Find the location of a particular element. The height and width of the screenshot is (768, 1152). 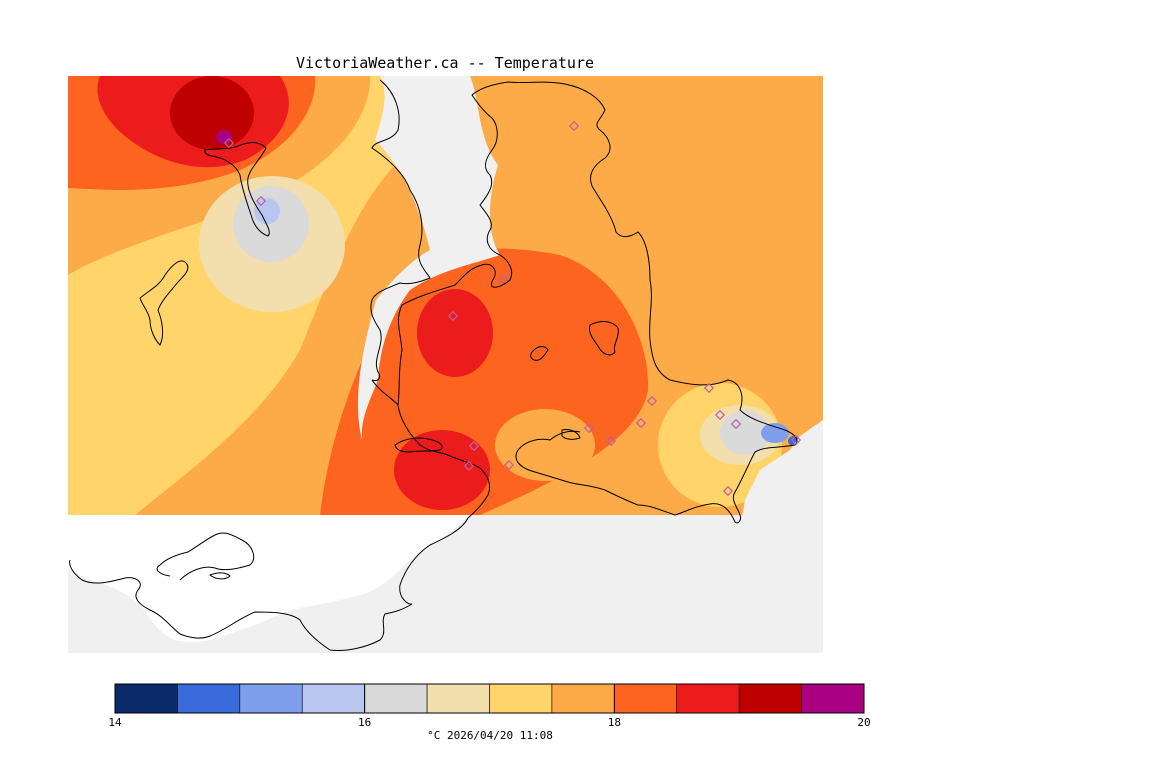

colorbar is located at coordinates (489, 698).